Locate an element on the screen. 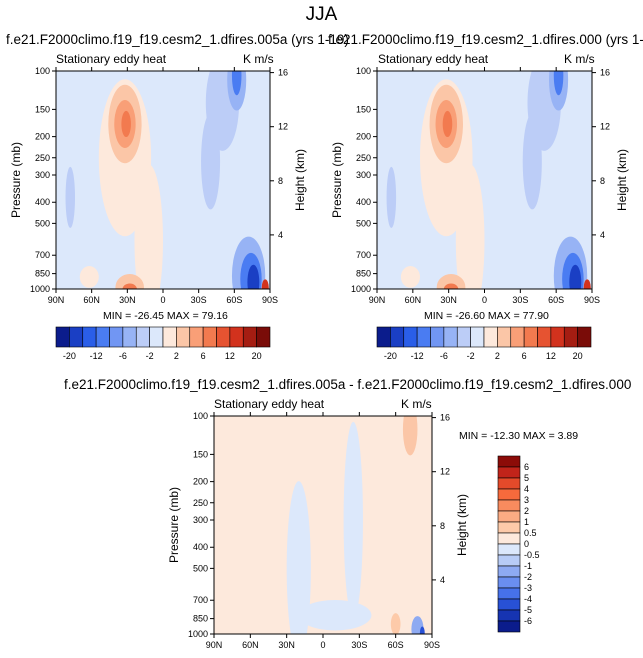 Image resolution: width=643 pixels, height=658 pixels. panel3-minmax: MIN = -12.30 MAX = 3.89 is located at coordinates (519, 436).